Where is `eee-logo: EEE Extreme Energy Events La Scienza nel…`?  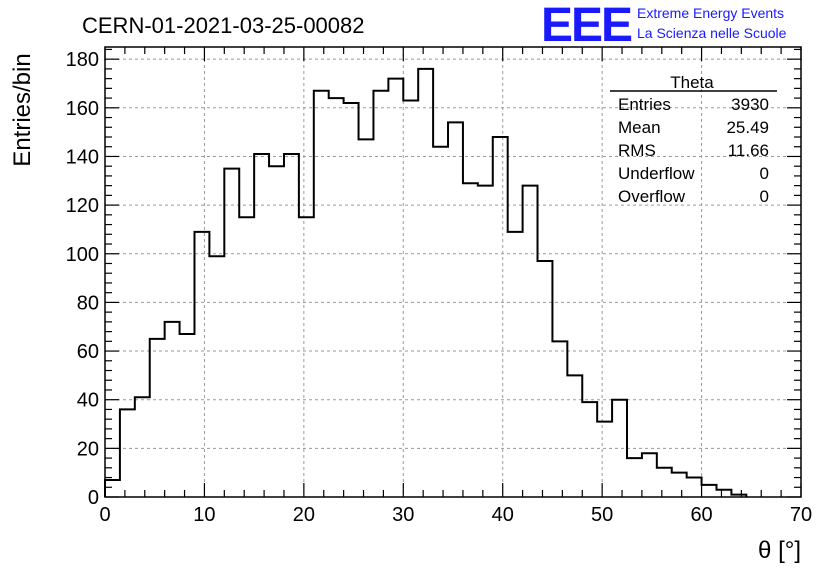
eee-logo: EEE Extreme Energy Events La Scienza nel… is located at coordinates (664, 26).